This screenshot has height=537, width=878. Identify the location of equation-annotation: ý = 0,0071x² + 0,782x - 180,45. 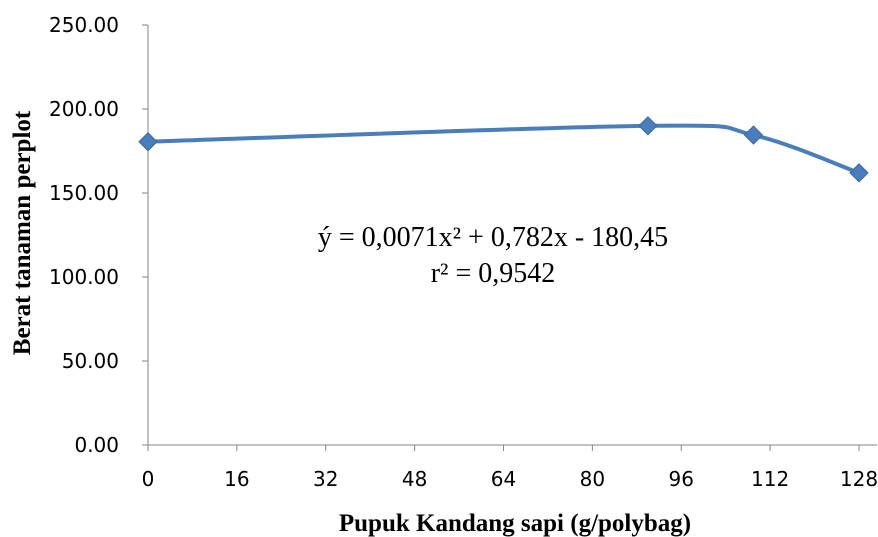
(493, 237).